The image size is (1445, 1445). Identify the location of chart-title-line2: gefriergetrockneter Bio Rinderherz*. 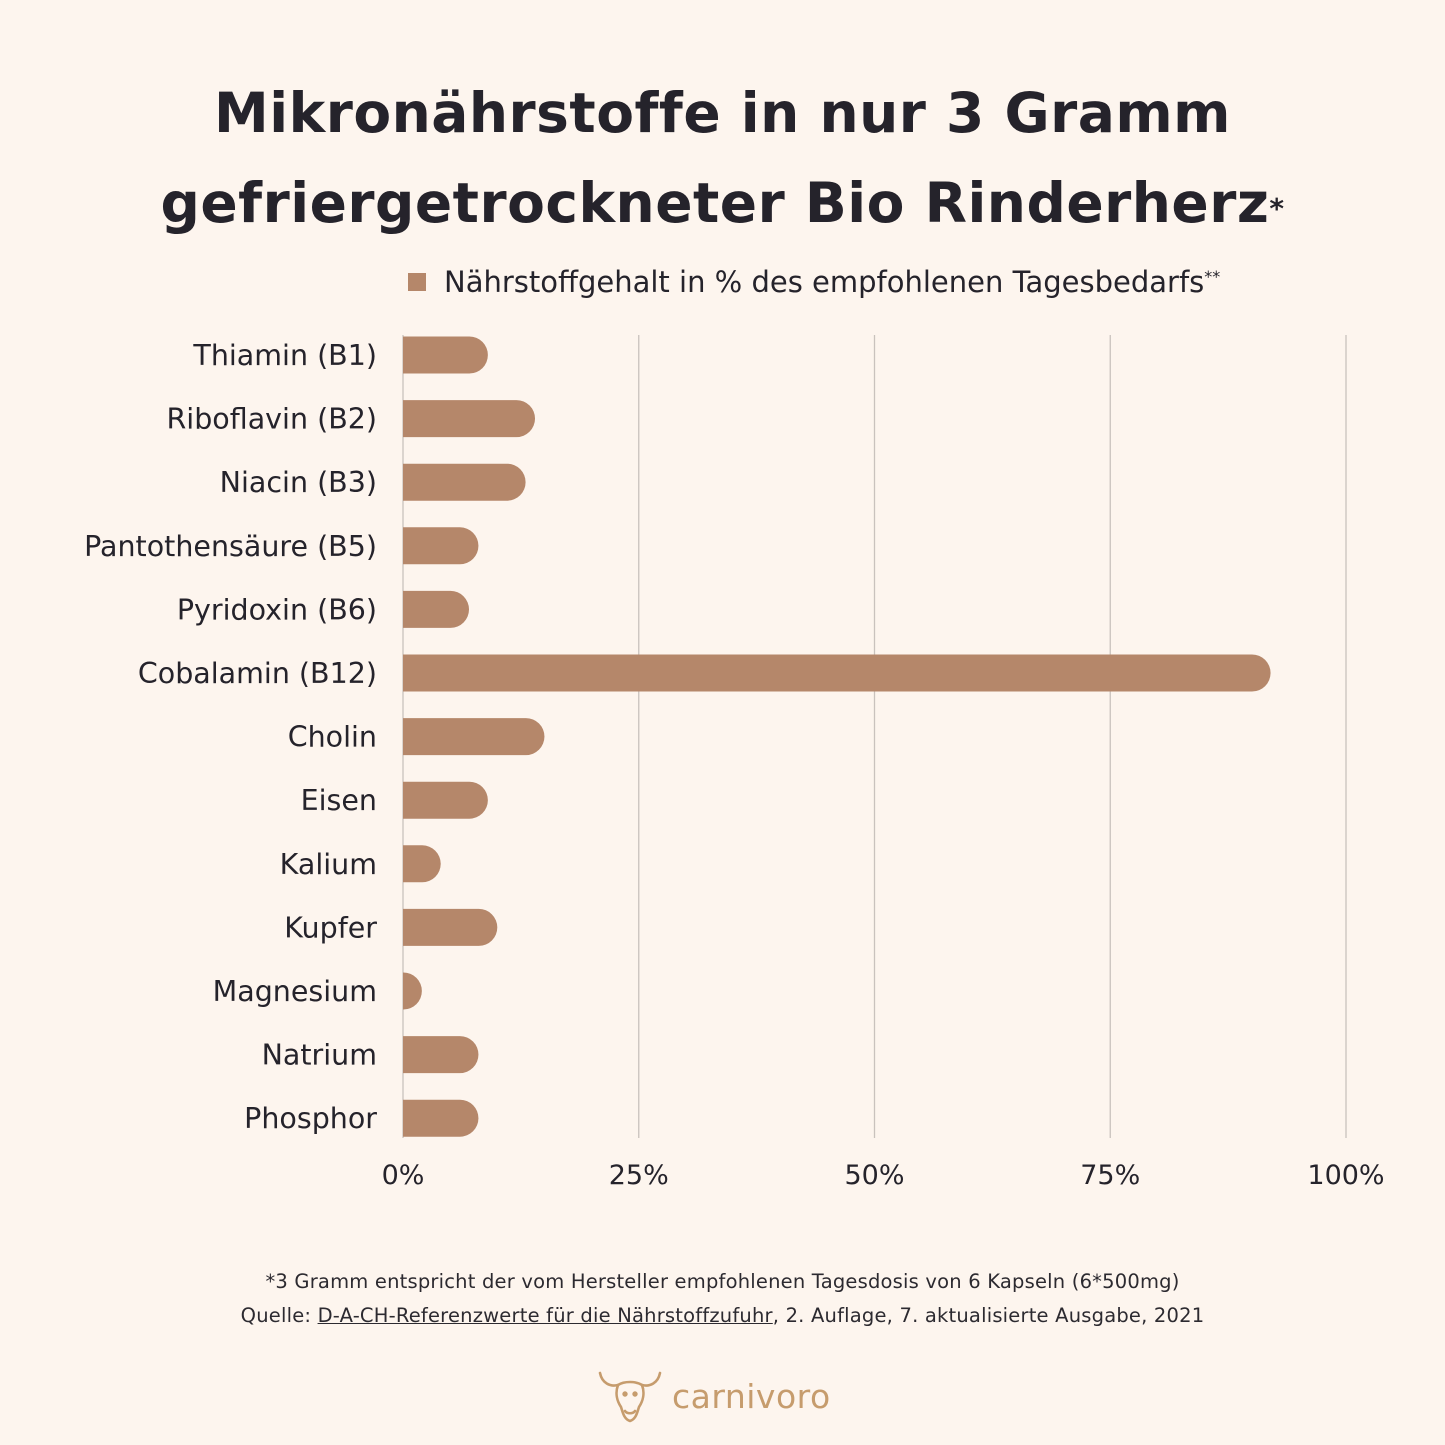
(722, 203).